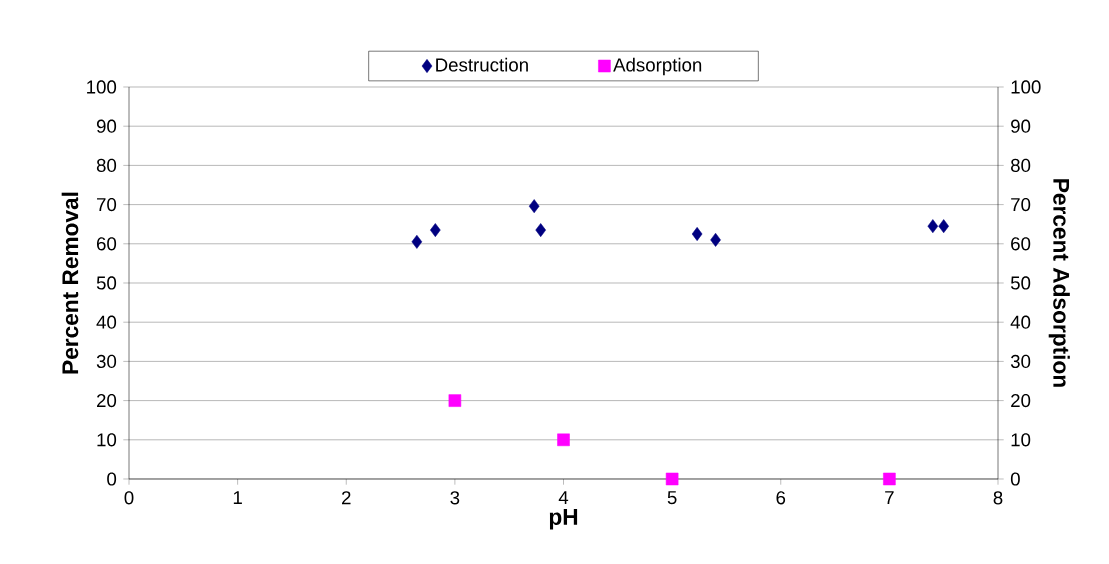 The width and height of the screenshot is (1109, 564). I want to click on y-tick-label: 50, so click(106, 283).